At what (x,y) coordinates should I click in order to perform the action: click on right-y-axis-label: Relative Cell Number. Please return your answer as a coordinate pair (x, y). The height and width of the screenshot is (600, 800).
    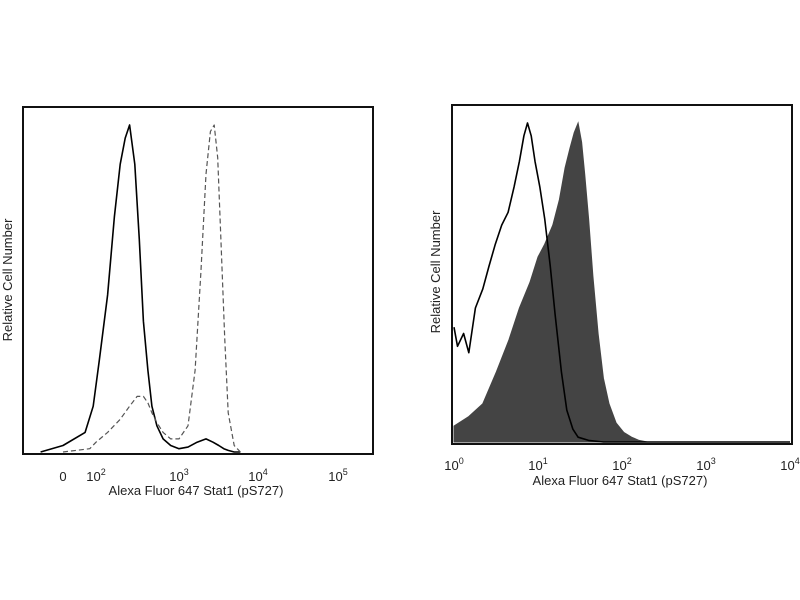
    Looking at the image, I should click on (435, 271).